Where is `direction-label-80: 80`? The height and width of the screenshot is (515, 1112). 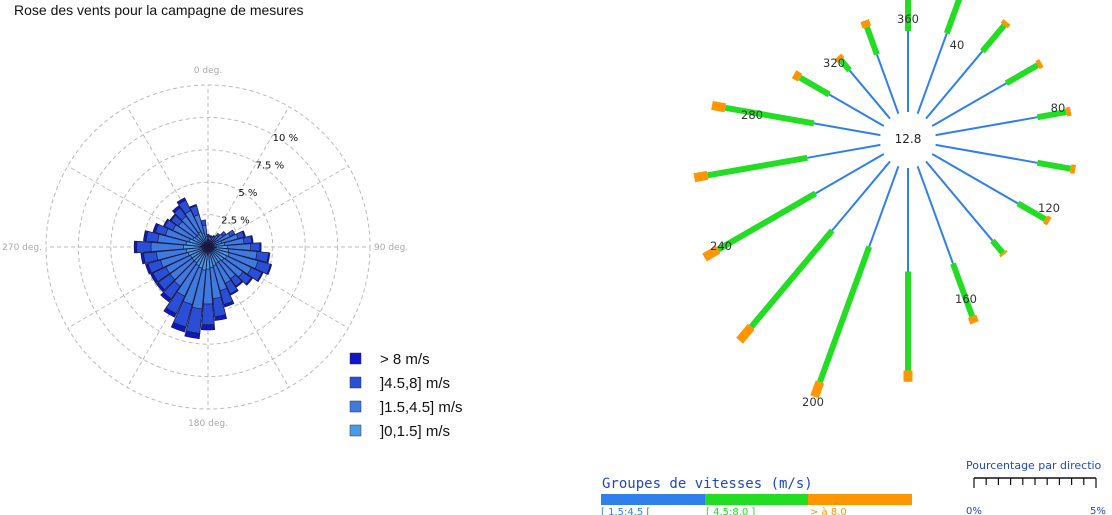
direction-label-80: 80 is located at coordinates (1058, 108).